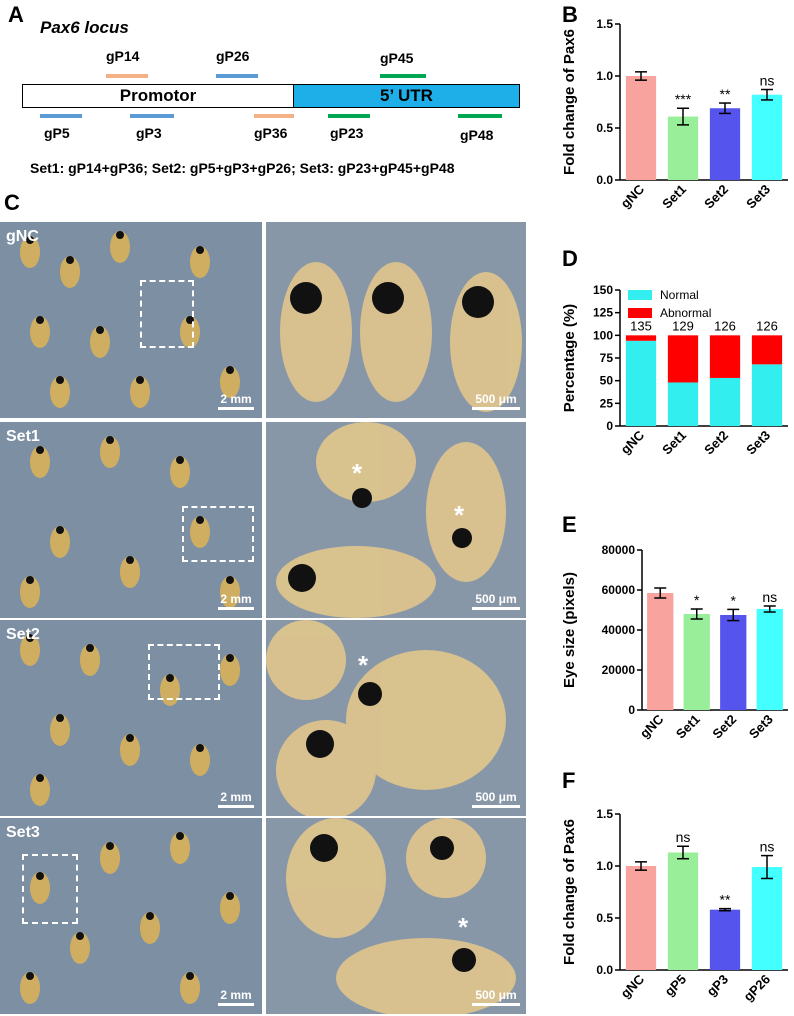 This screenshot has height=1016, width=794. Describe the element at coordinates (603, 290) in the screenshot. I see `y-tick-label: 150` at that location.